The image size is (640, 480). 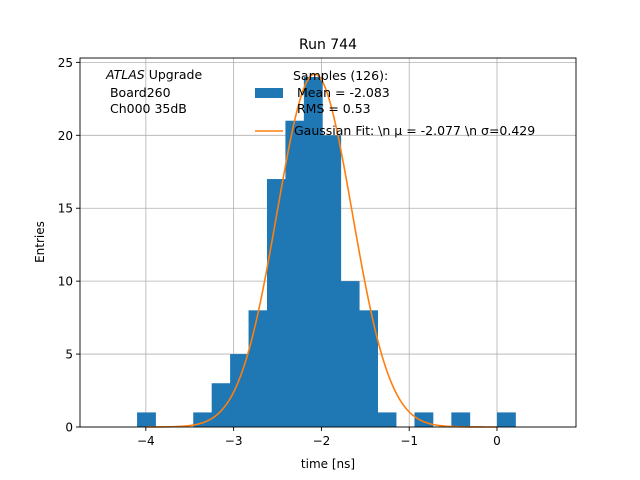 I want to click on y-tick-label-3: 15, so click(x=65, y=209).